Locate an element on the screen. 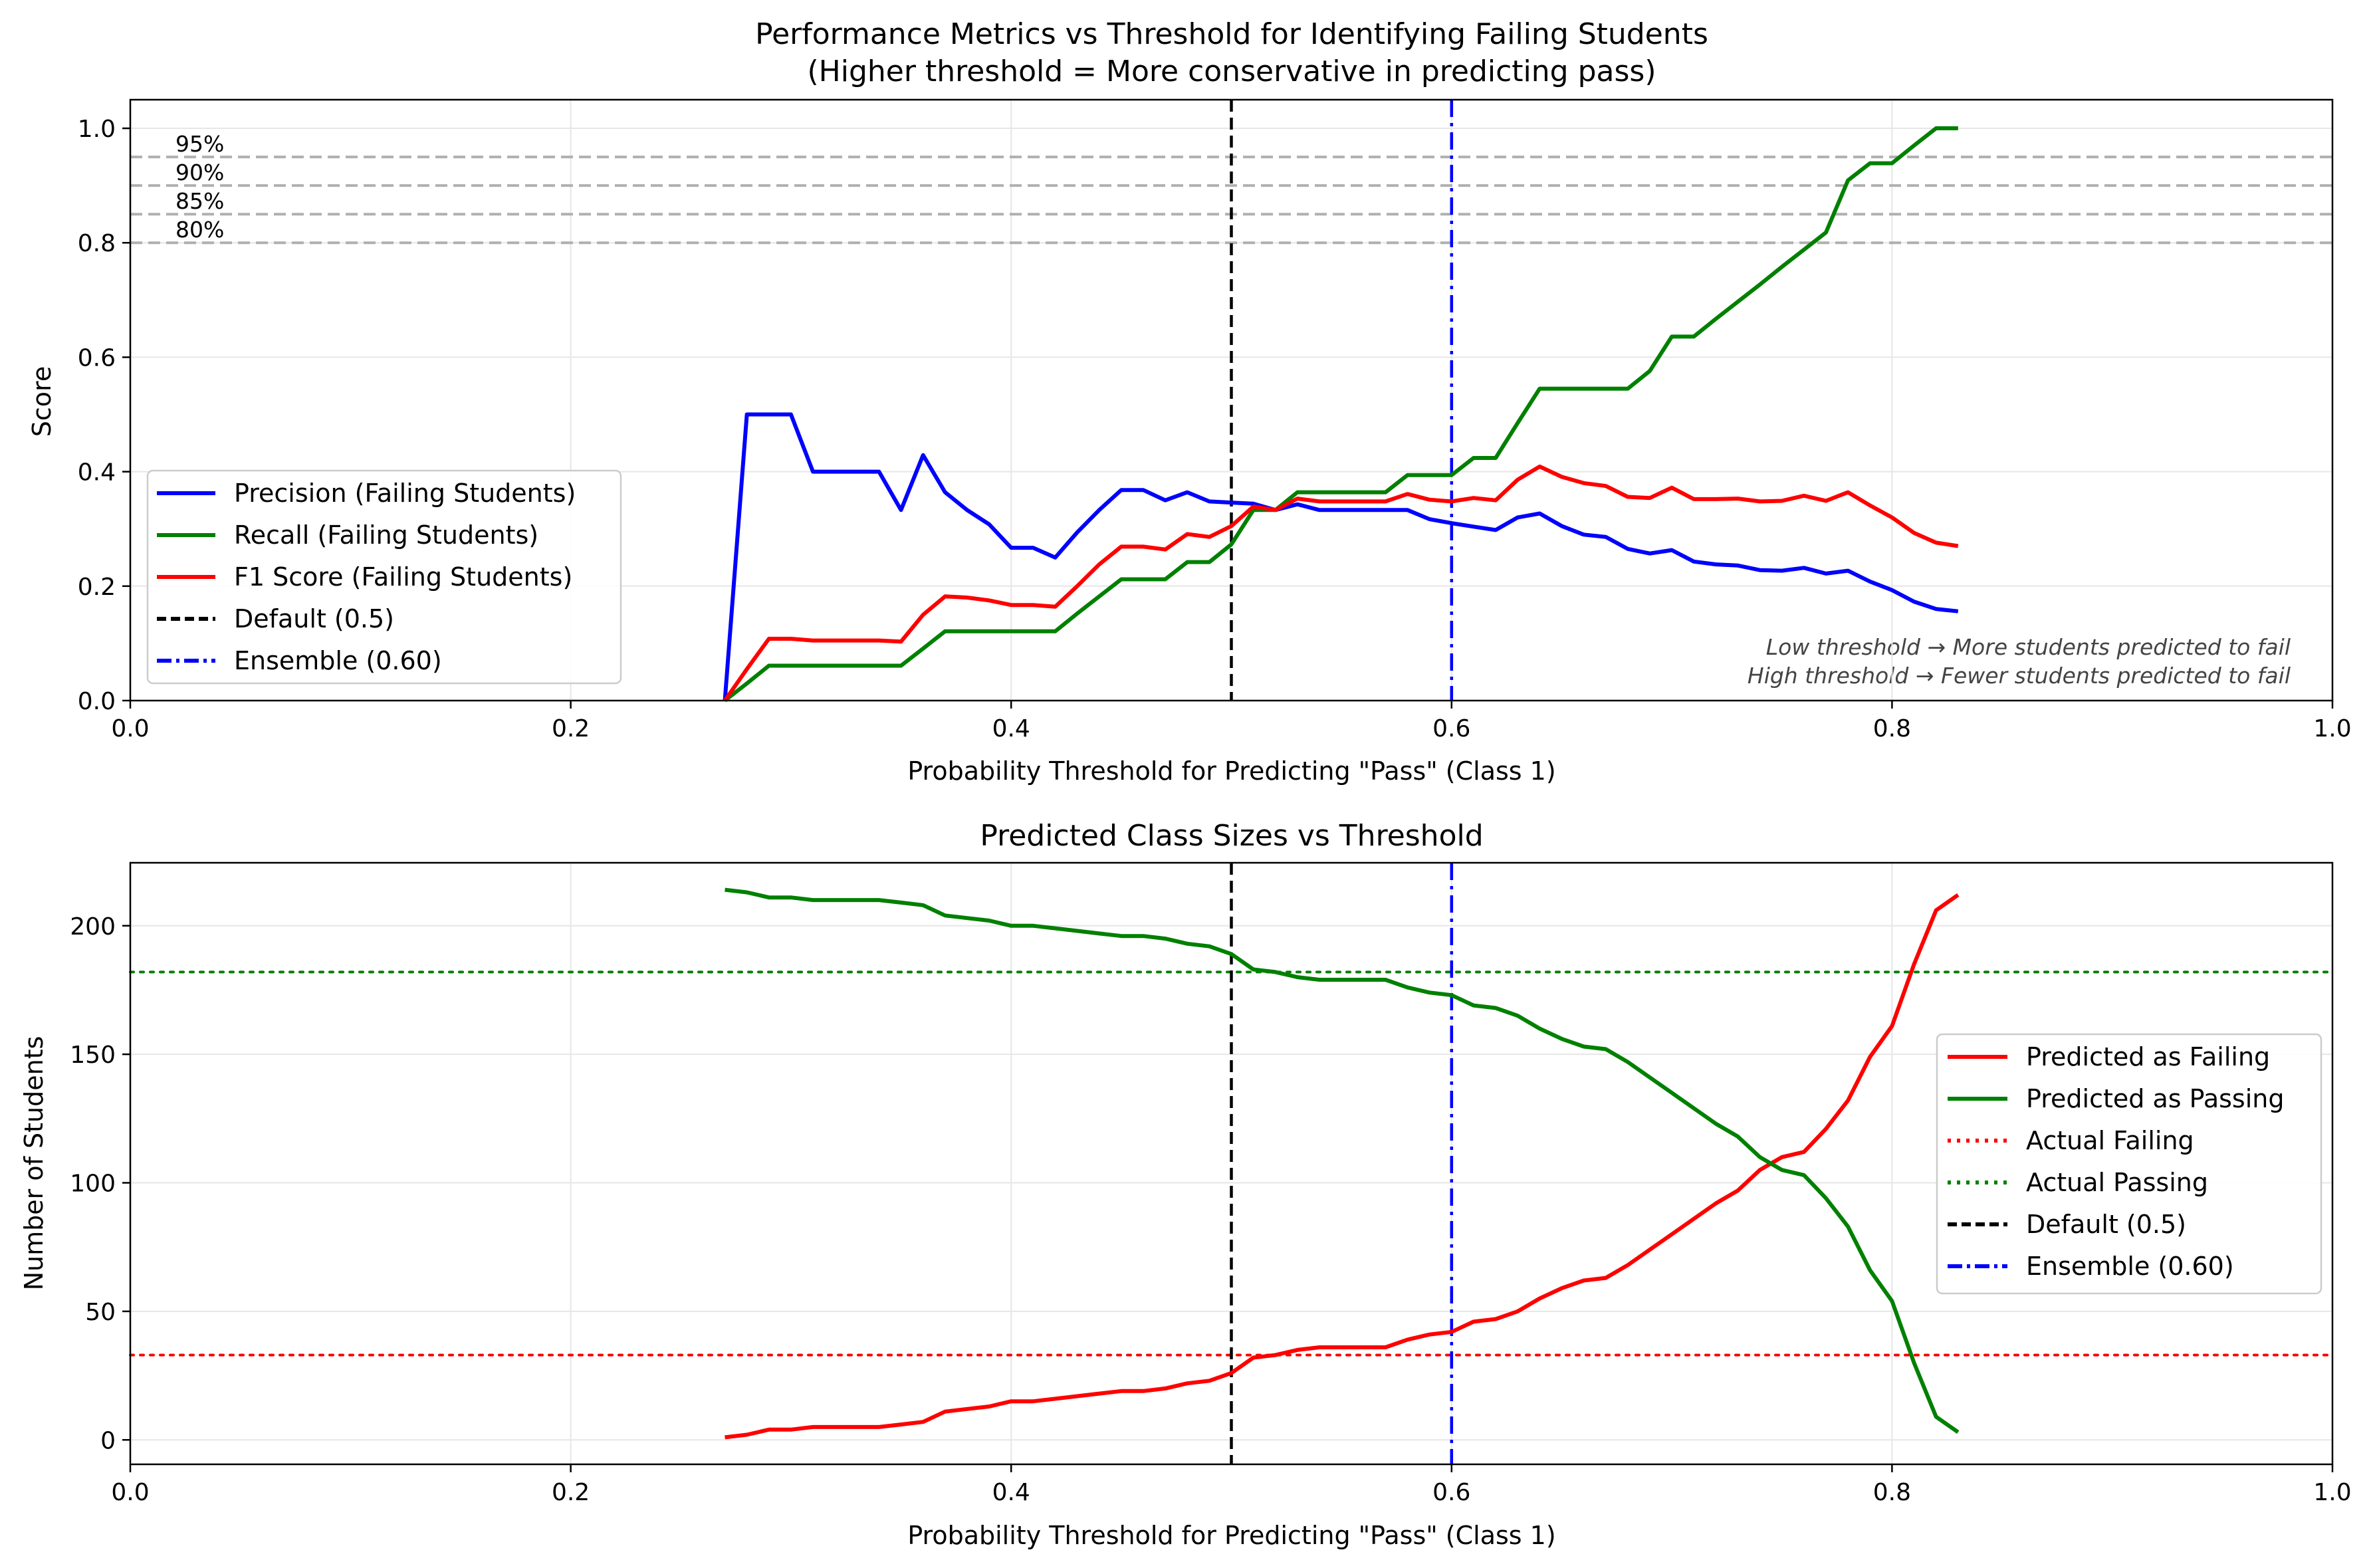 Image resolution: width=2373 pixels, height=1568 pixels. chart1-legend-label: Recall (Failing Students) is located at coordinates (386, 535).